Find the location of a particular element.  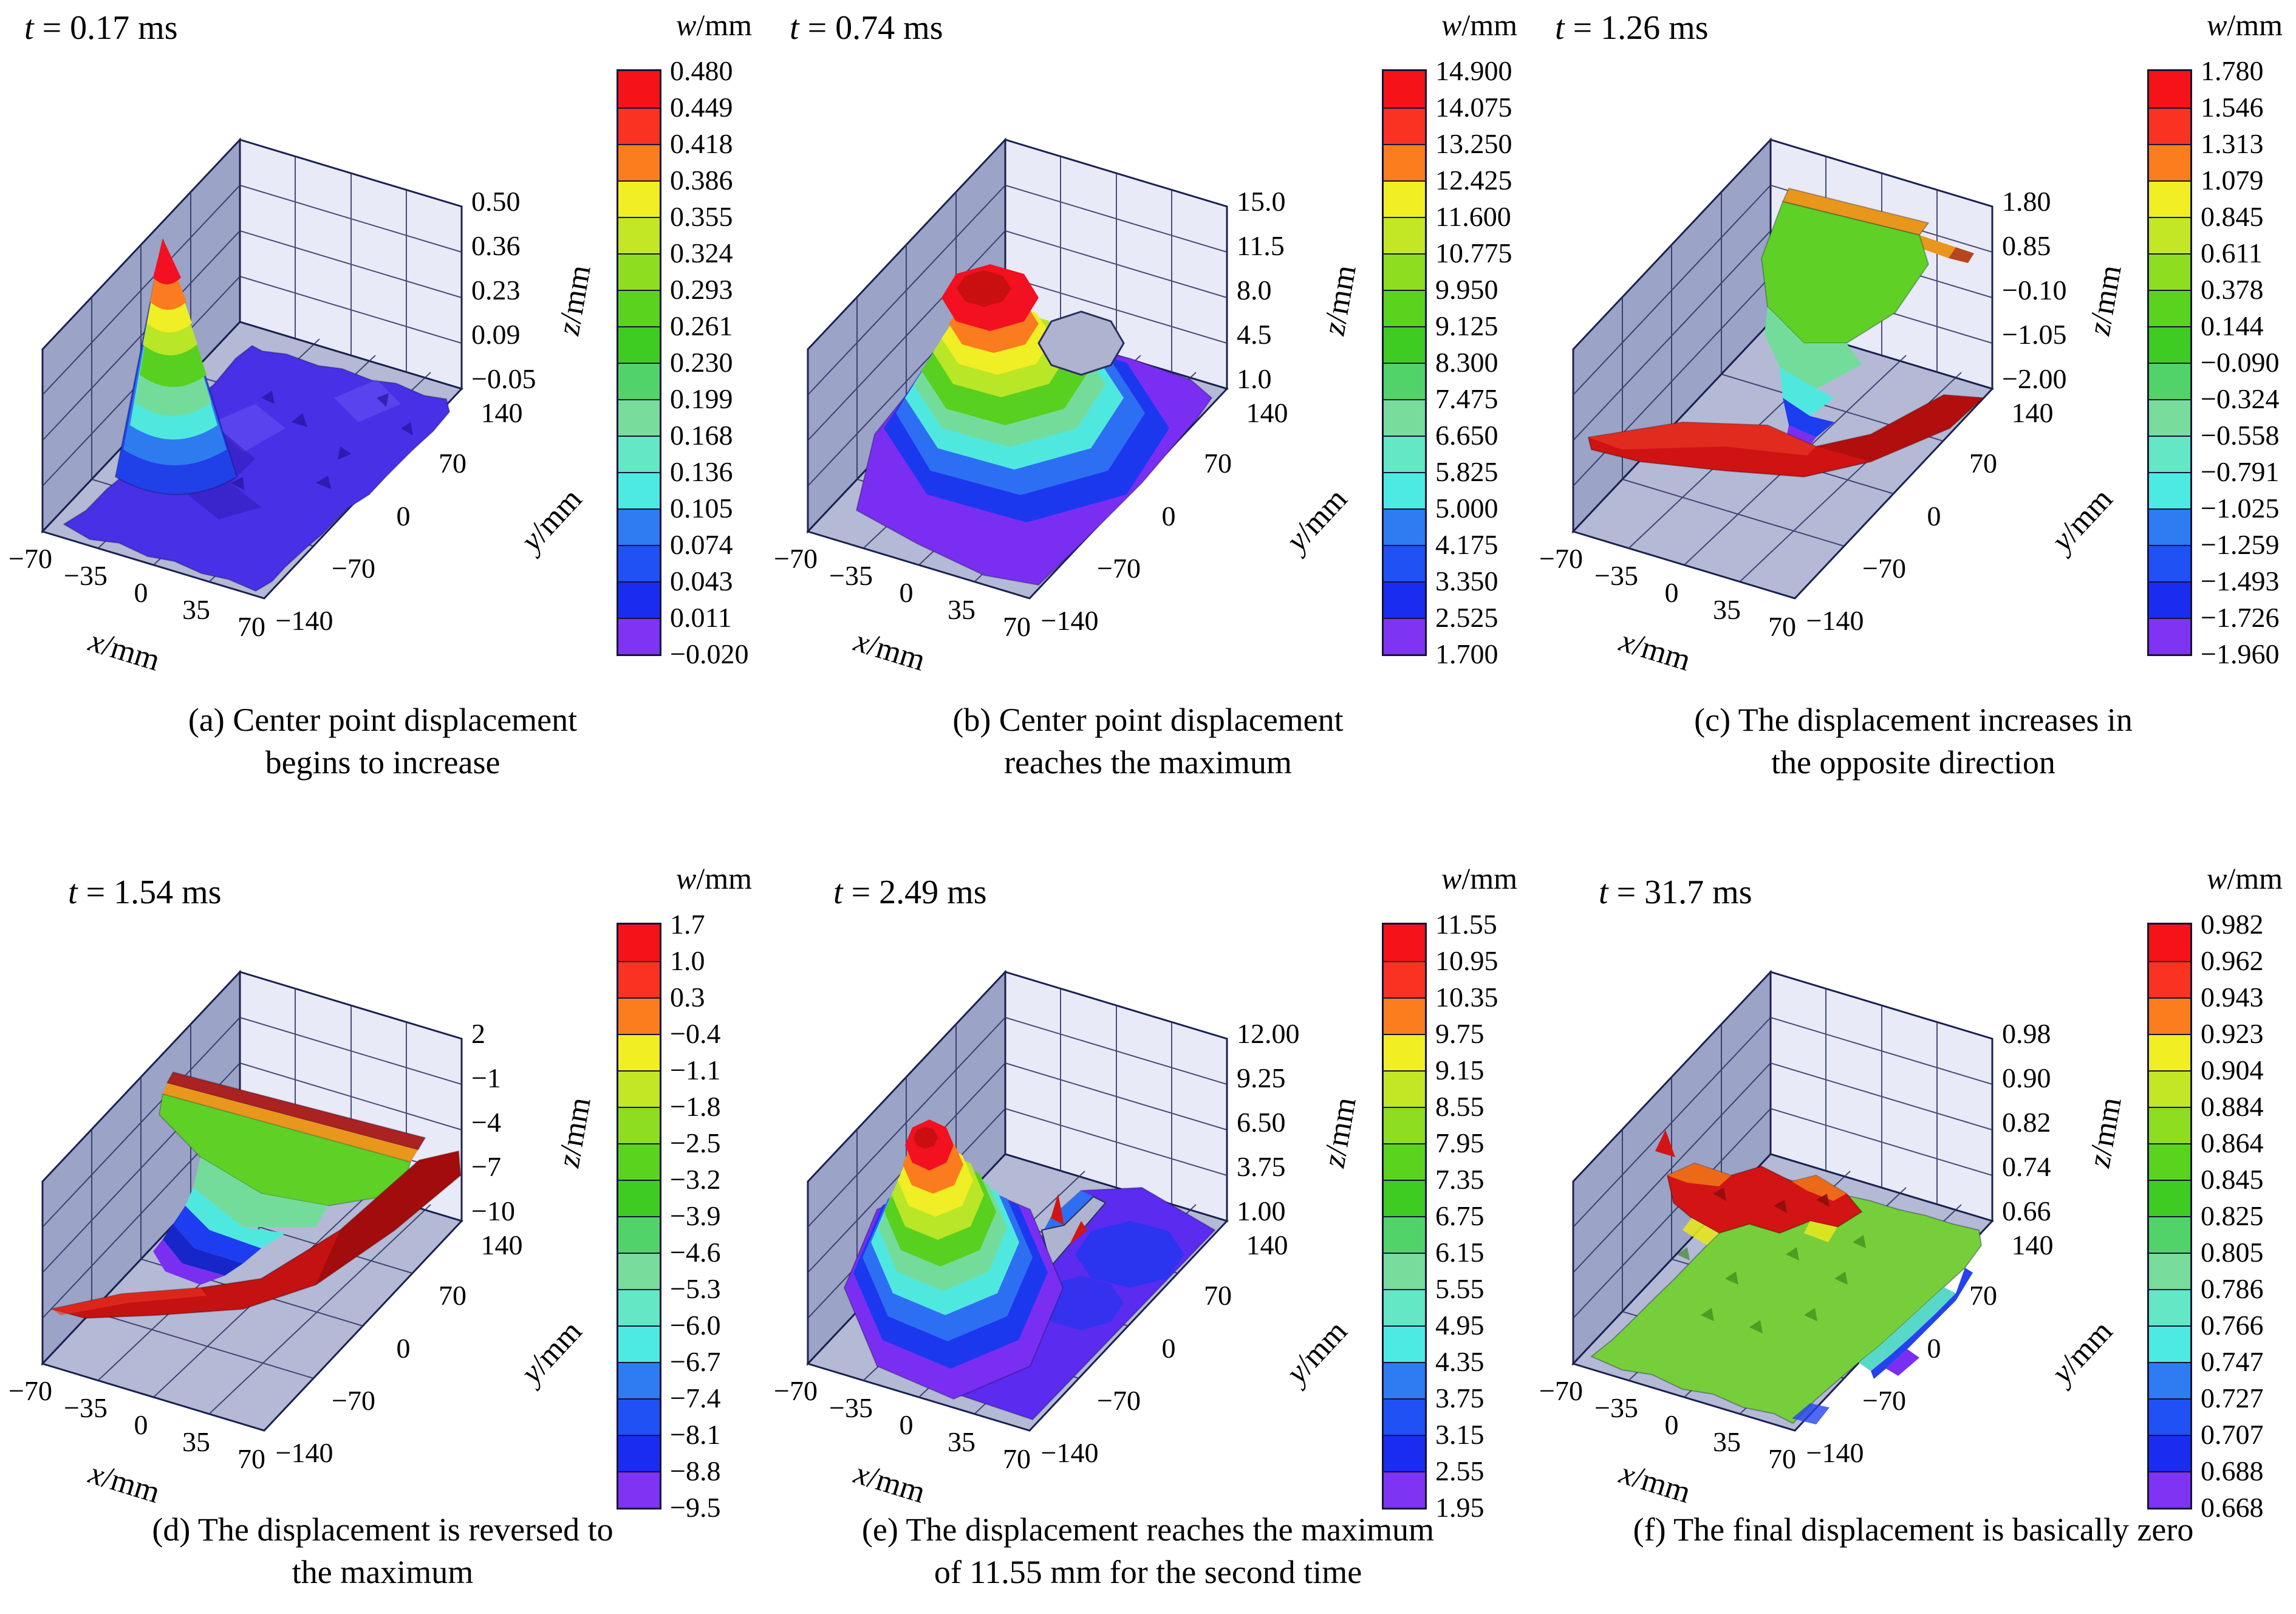

colorbar-tick-label: 1.7 is located at coordinates (687, 925).